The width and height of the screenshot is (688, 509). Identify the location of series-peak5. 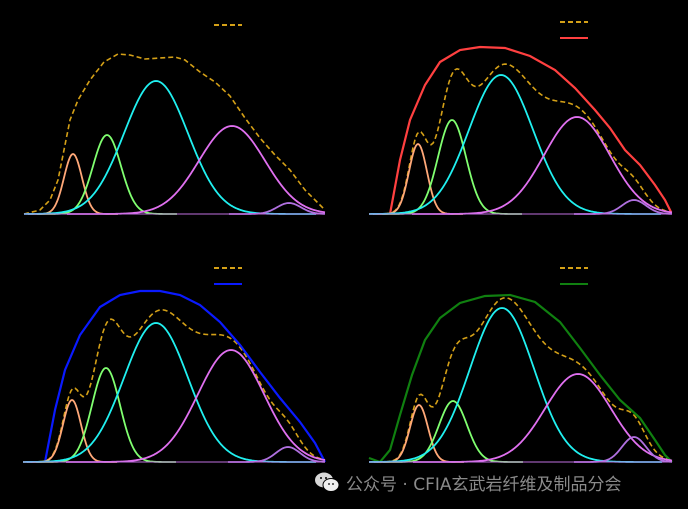
(277, 454).